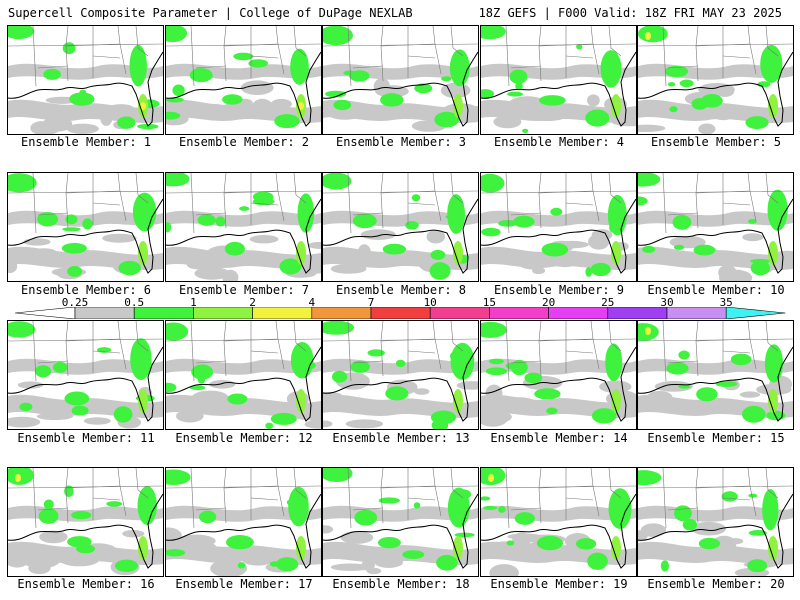 The width and height of the screenshot is (800, 600). I want to click on ensemble-member-label: Ensemble Member: 1, so click(86, 142).